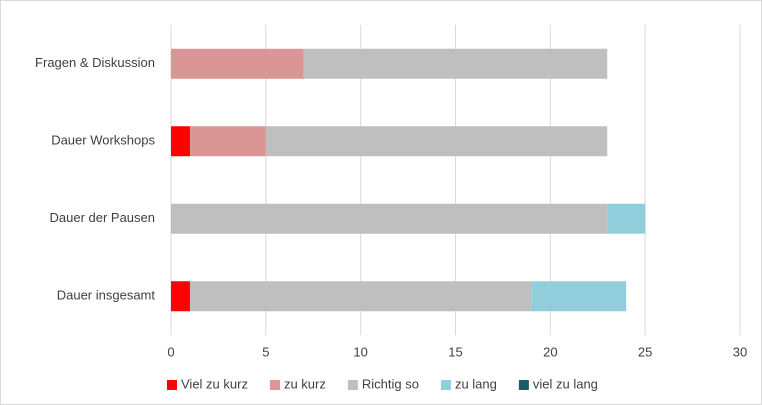 Image resolution: width=762 pixels, height=405 pixels. What do you see at coordinates (265, 351) in the screenshot?
I see `x-tick-label: 5` at bounding box center [265, 351].